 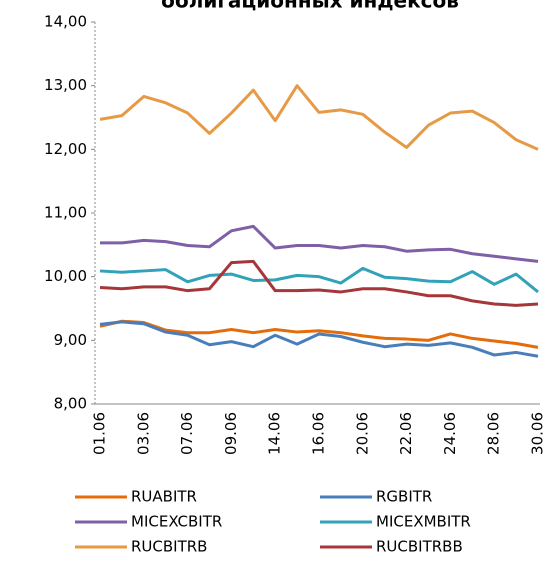 What do you see at coordinates (275, 433) in the screenshot?
I see `x-tick-label: 14.06` at bounding box center [275, 433].